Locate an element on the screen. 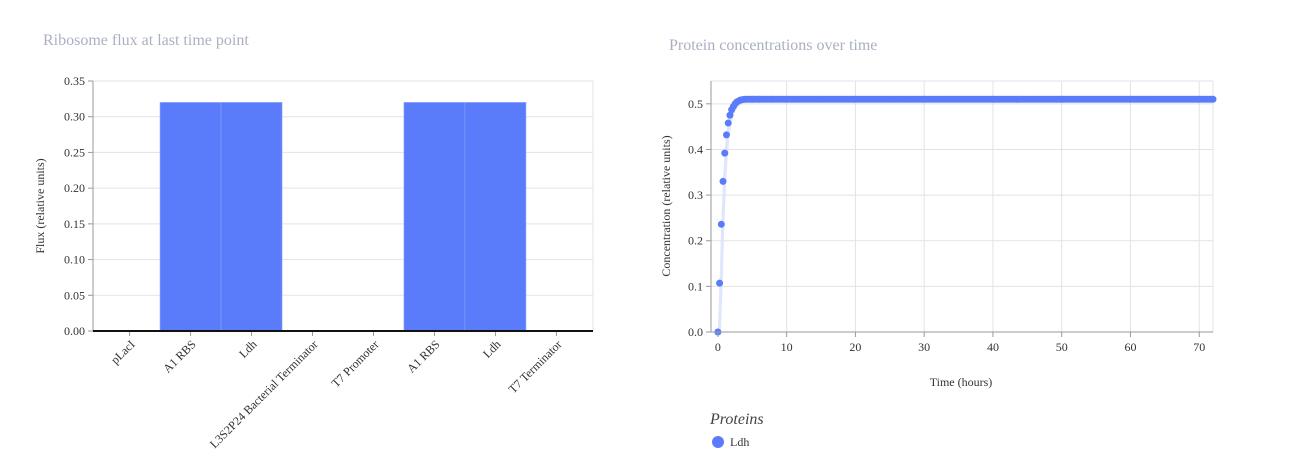  scatter-x-tick-label: 0 is located at coordinates (718, 347).